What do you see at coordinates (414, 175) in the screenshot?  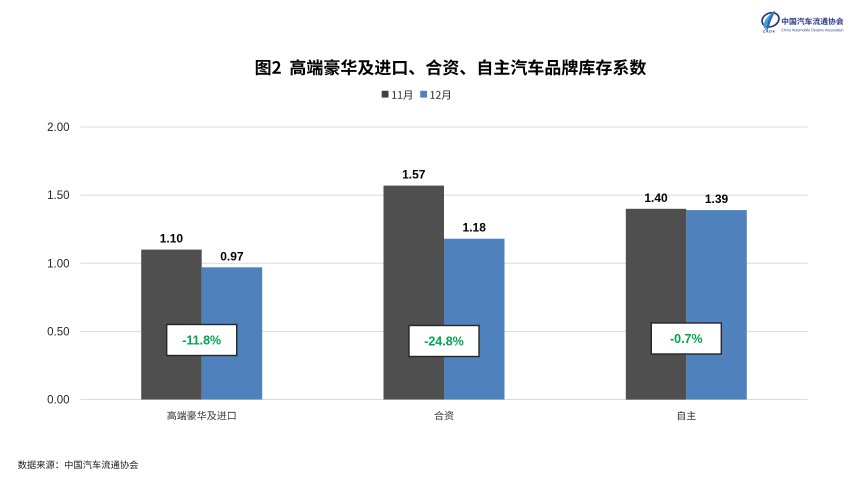 I see `svg-text: 1.57` at bounding box center [414, 175].